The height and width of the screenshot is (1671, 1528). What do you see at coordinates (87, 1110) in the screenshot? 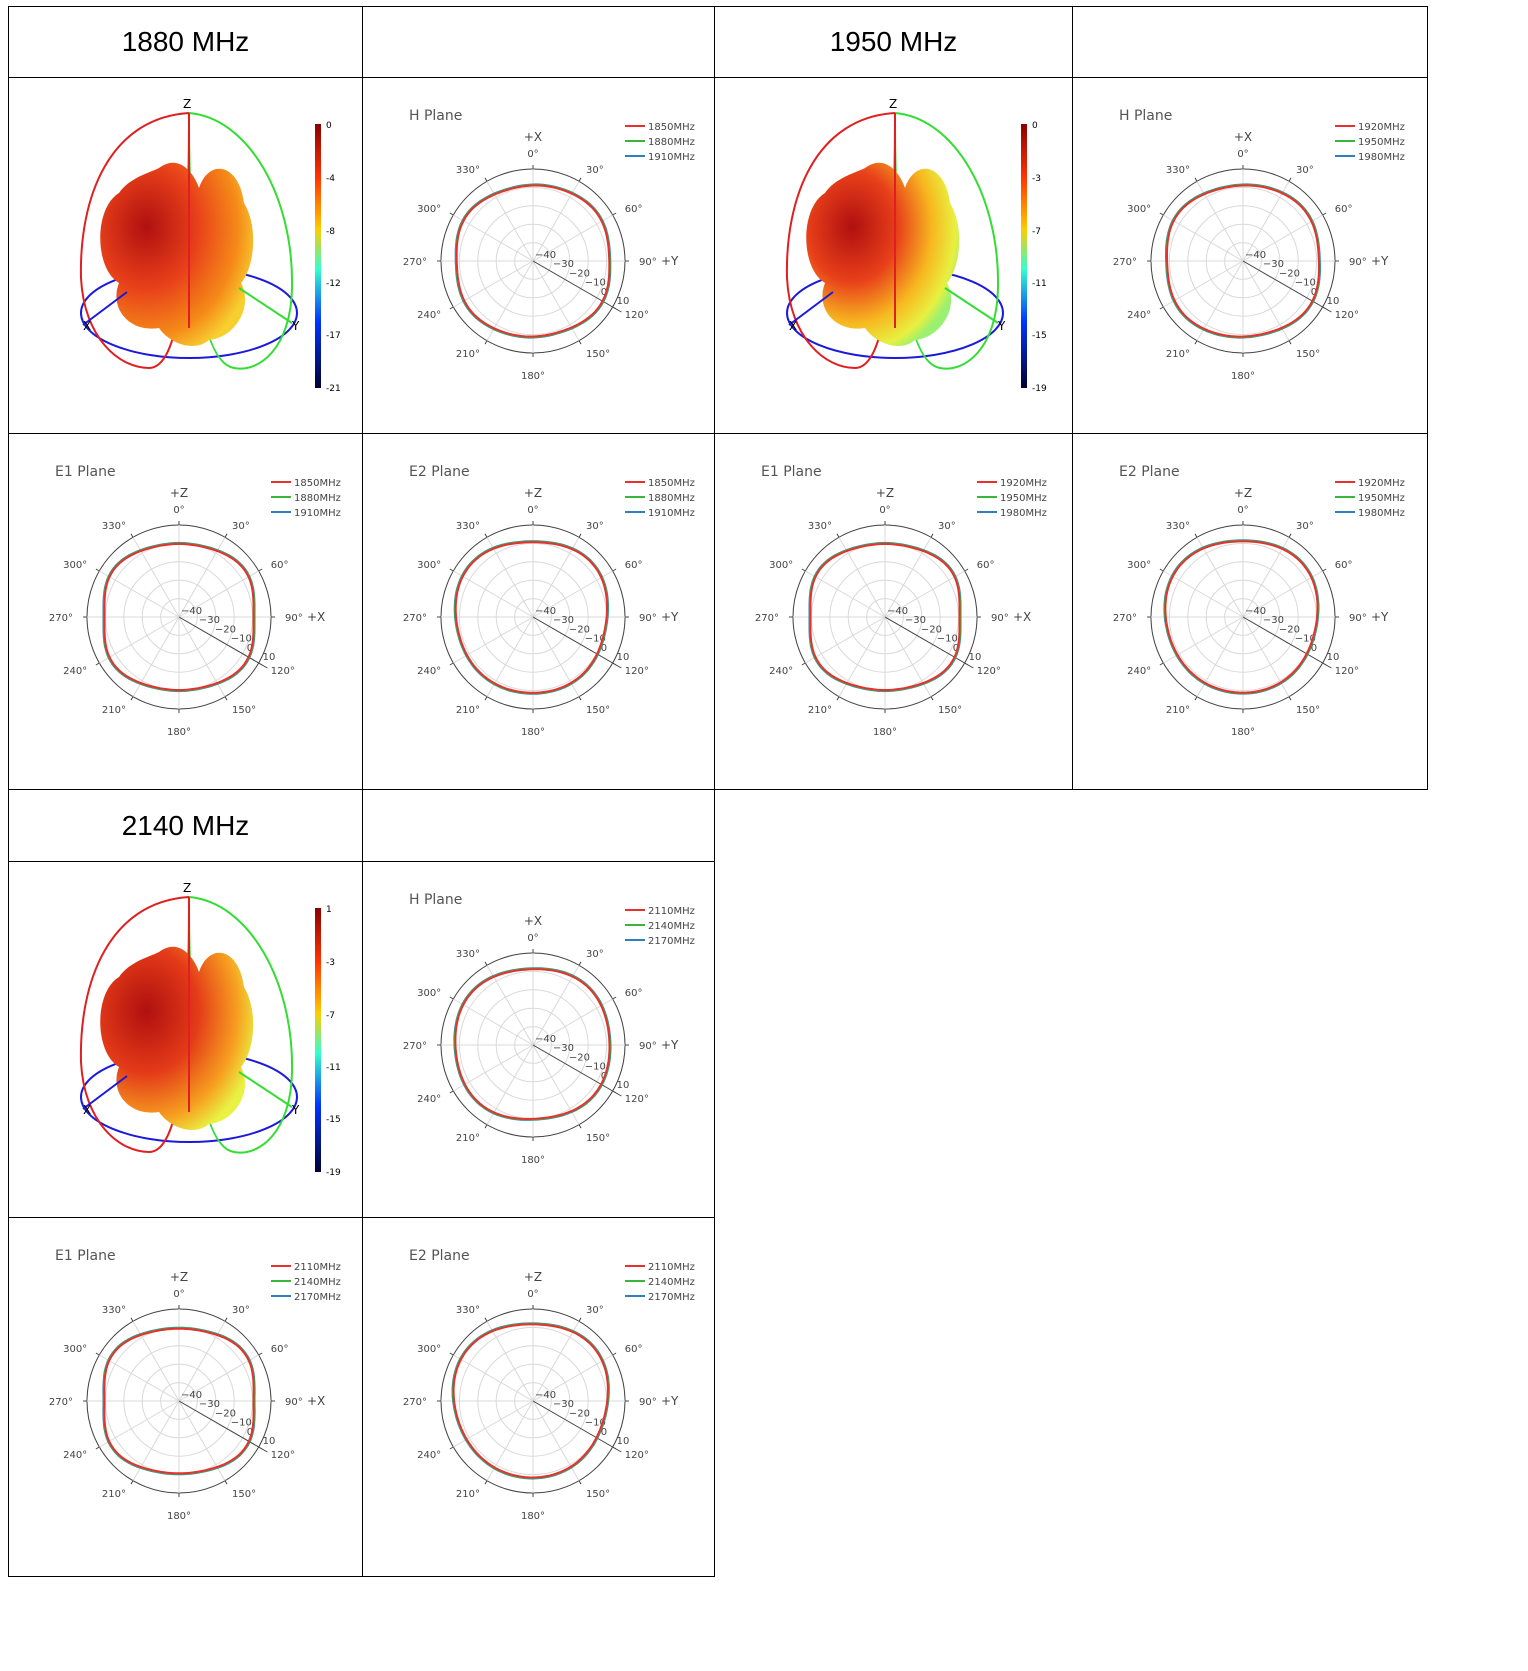
I see `x-axis-label: X` at bounding box center [87, 1110].